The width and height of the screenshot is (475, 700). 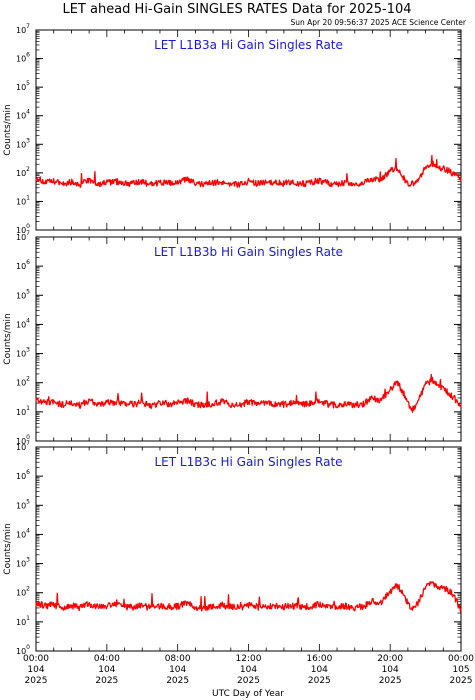 I want to click on panel-title: LET L1B3b Hi Gain Singles Rate, so click(x=248, y=252).